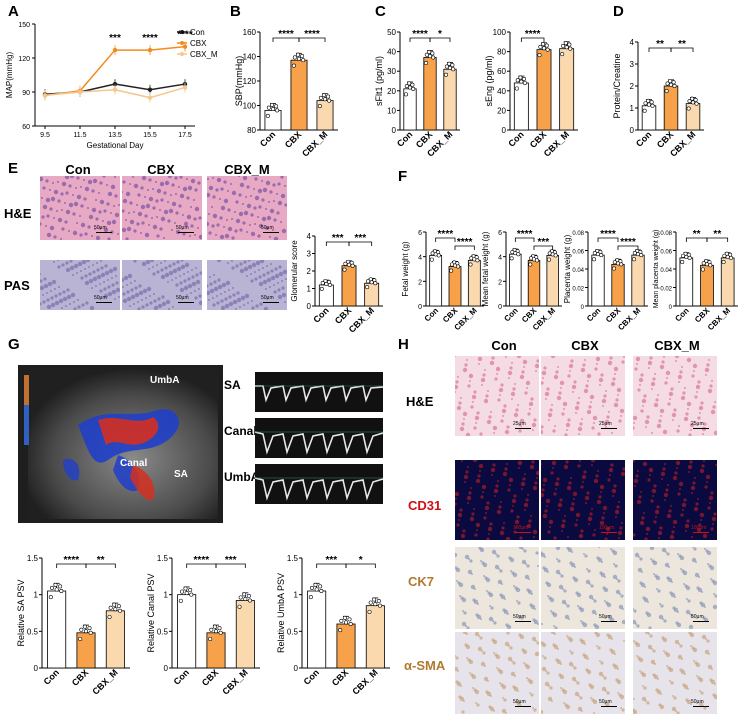 The height and width of the screenshot is (720, 747). Describe the element at coordinates (497, 500) in the screenshot. I see `h-tile-1-0: 100μm` at that location.